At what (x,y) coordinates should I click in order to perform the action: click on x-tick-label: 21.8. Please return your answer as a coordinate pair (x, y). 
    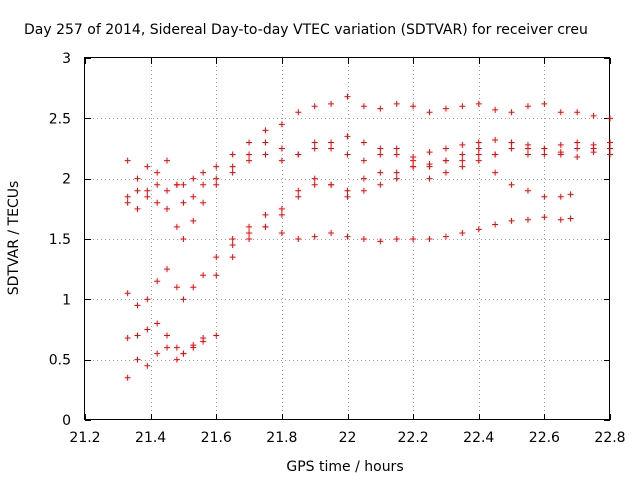
    Looking at the image, I should click on (281, 438).